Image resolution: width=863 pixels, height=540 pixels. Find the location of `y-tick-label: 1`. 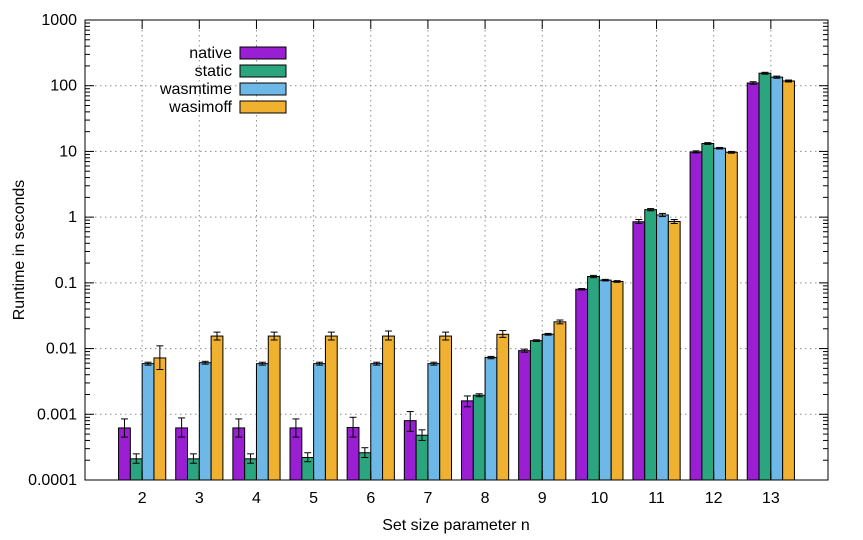

y-tick-label: 1 is located at coordinates (72, 217).